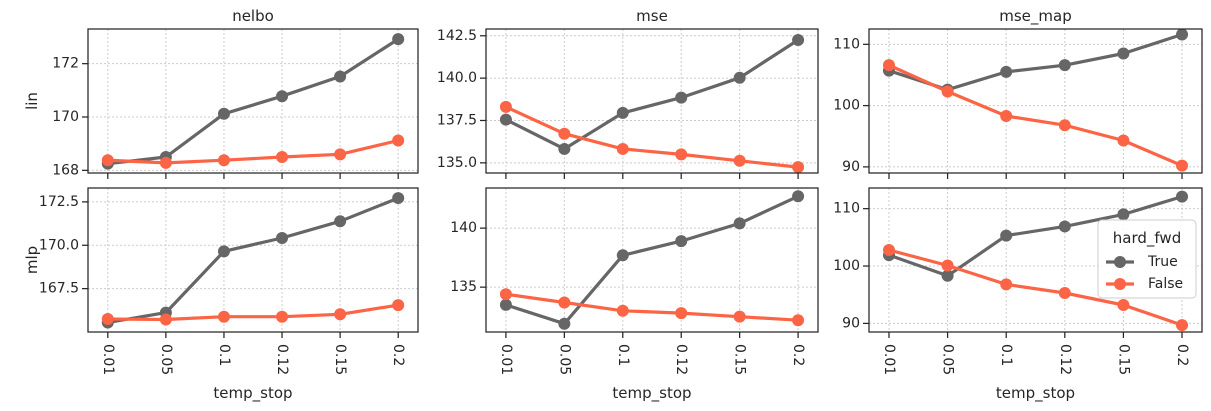  What do you see at coordinates (59, 289) in the screenshot?
I see `y-tick-label: 167.5` at bounding box center [59, 289].